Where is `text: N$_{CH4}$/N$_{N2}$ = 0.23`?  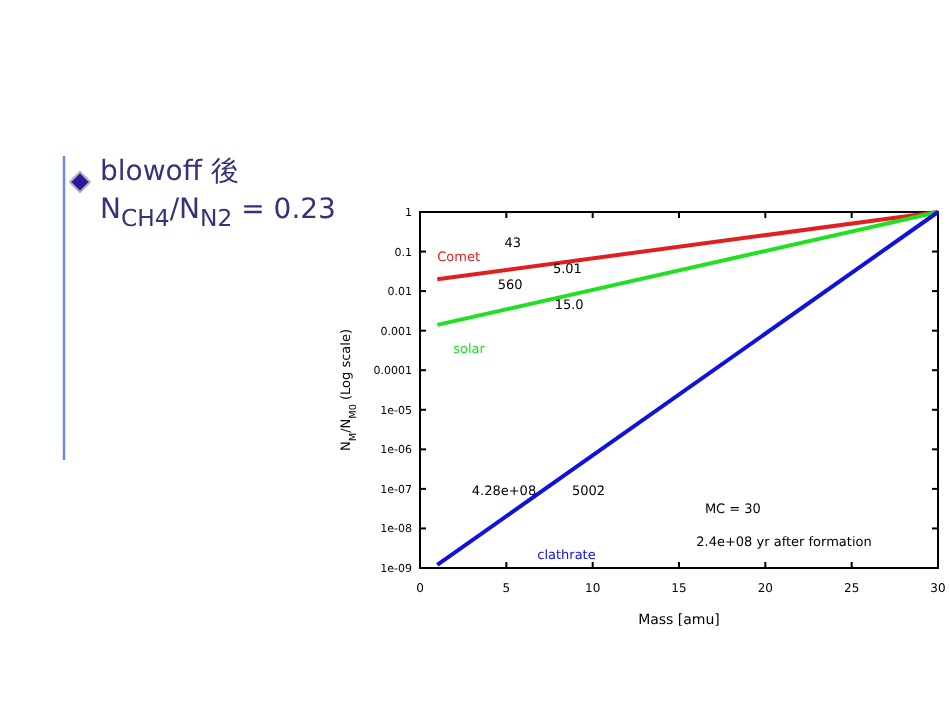
text: N$_{CH4}$/N$_{N2}$ = 0.23 is located at coordinates (218, 213).